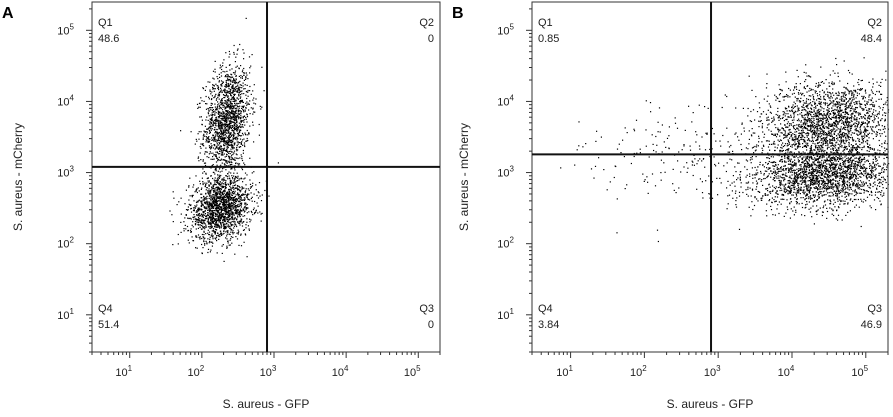  Describe the element at coordinates (65, 314) in the screenshot. I see `y-tick-label: 101` at that location.